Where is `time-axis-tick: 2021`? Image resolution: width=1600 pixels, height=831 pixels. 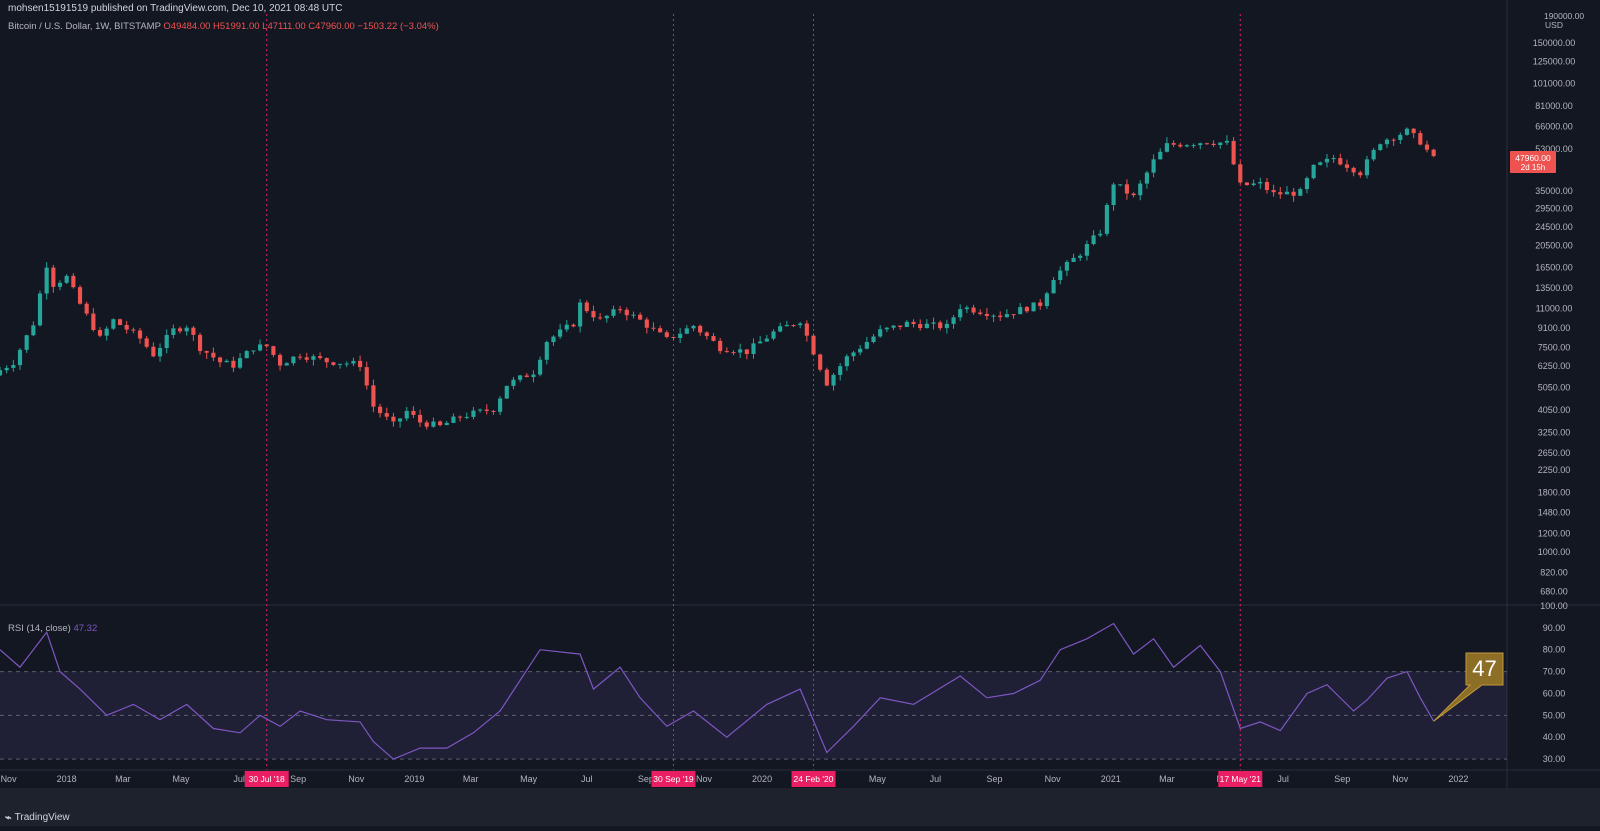
time-axis-tick: 2021 is located at coordinates (1111, 779).